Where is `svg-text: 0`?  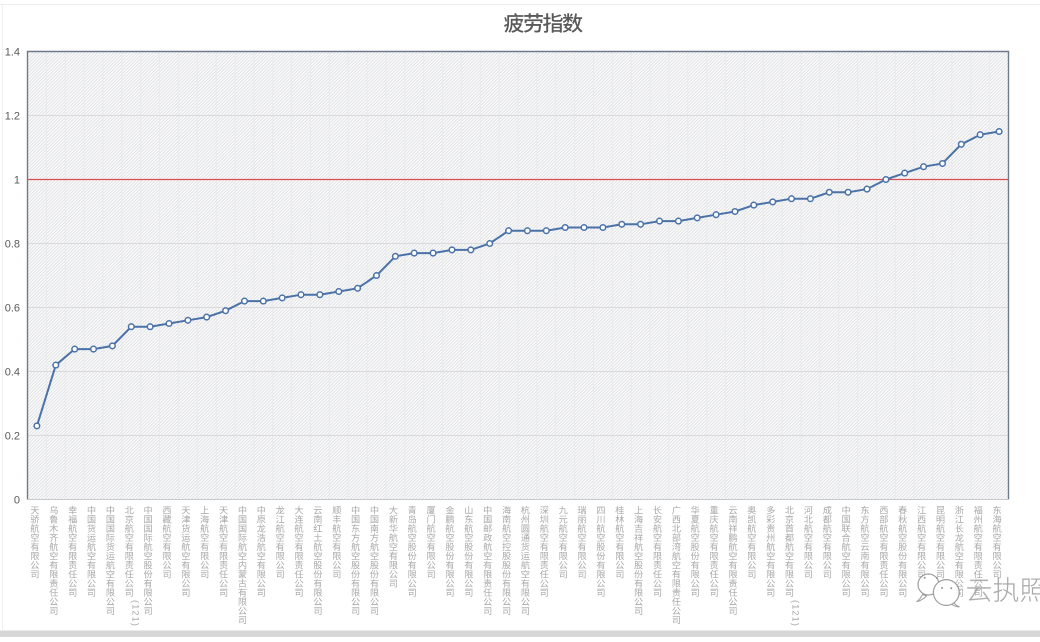 svg-text: 0 is located at coordinates (17, 500).